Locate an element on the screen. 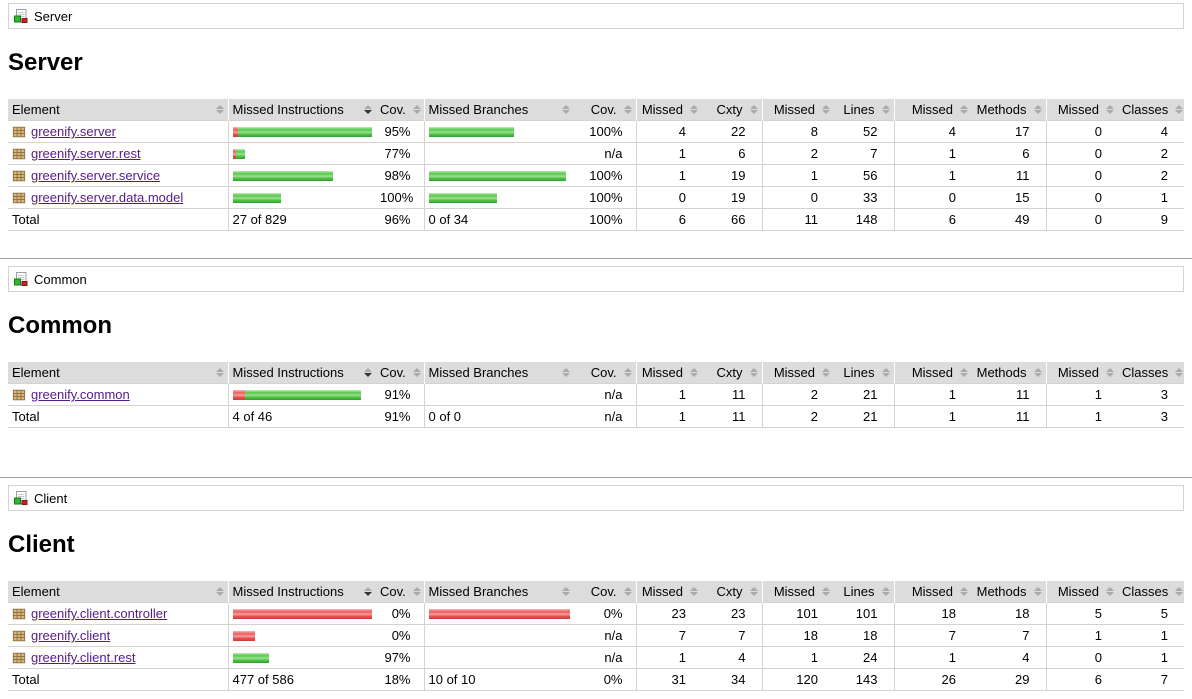  package-link: greenify.client.rest is located at coordinates (83, 657).